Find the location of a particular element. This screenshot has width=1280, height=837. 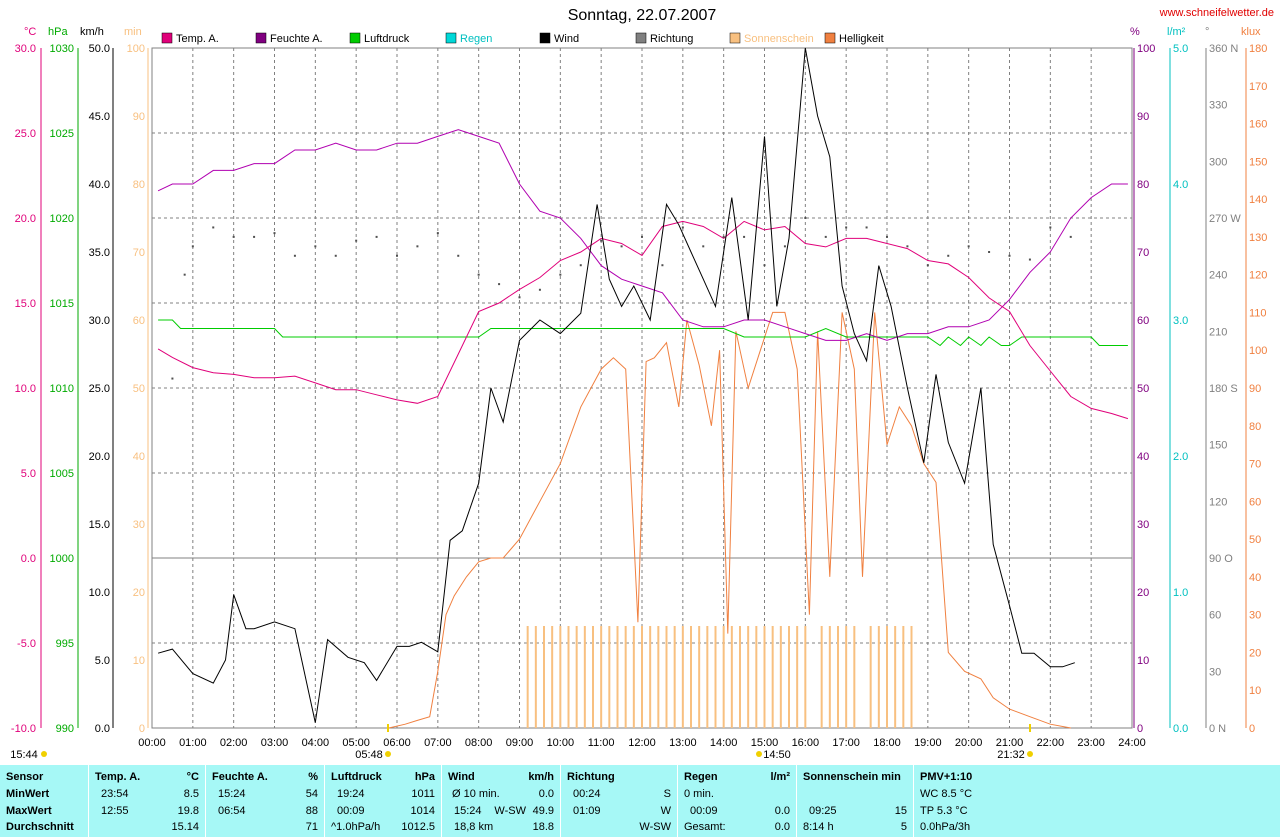

klux-tick-label: 100 is located at coordinates (1258, 351).